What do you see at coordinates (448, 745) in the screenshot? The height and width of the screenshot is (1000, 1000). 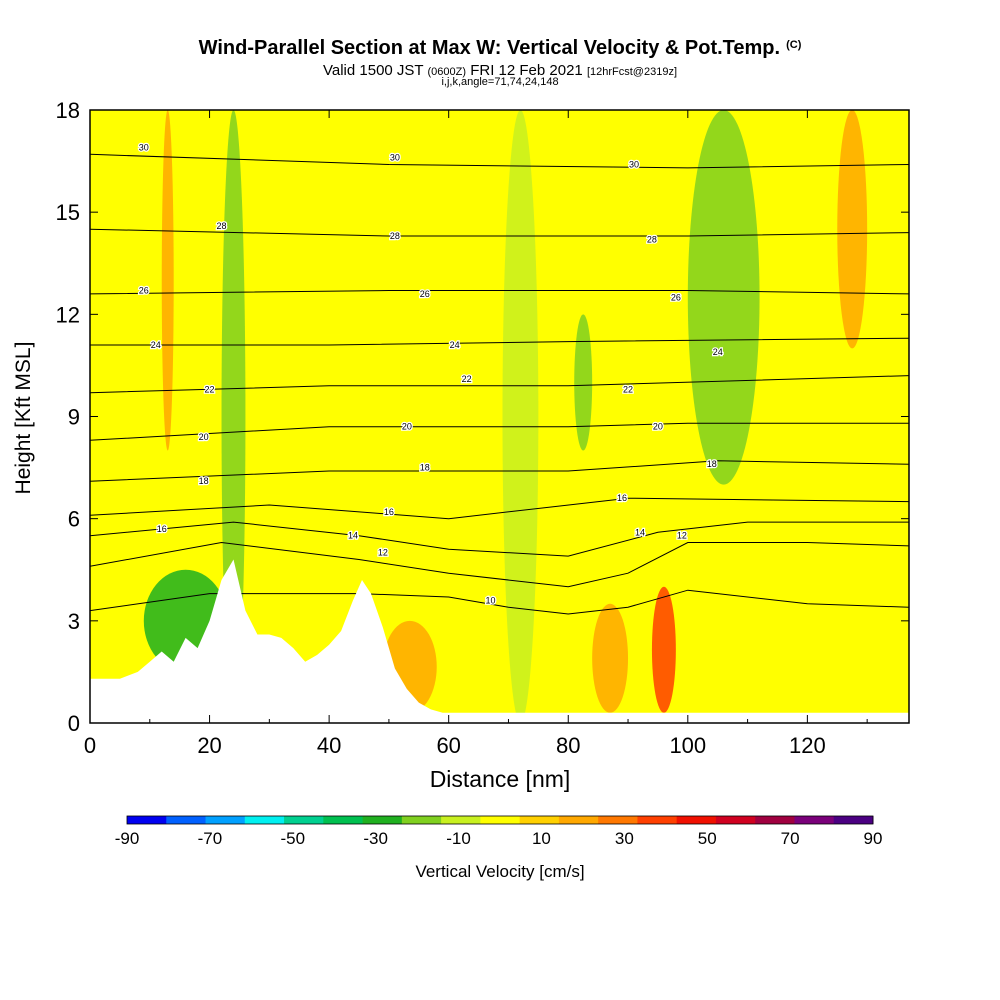 I see `x-tick-label-60: 60` at bounding box center [448, 745].